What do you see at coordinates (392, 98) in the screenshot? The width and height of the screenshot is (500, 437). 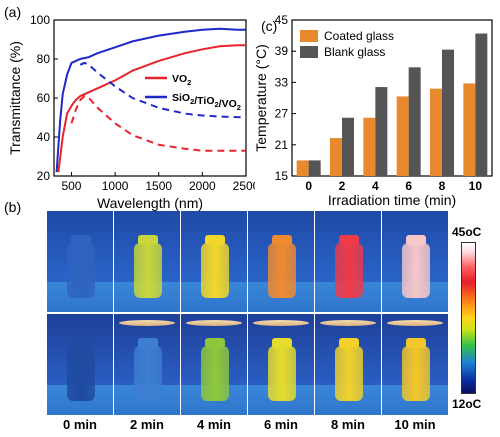 I see `plot-frame` at bounding box center [392, 98].